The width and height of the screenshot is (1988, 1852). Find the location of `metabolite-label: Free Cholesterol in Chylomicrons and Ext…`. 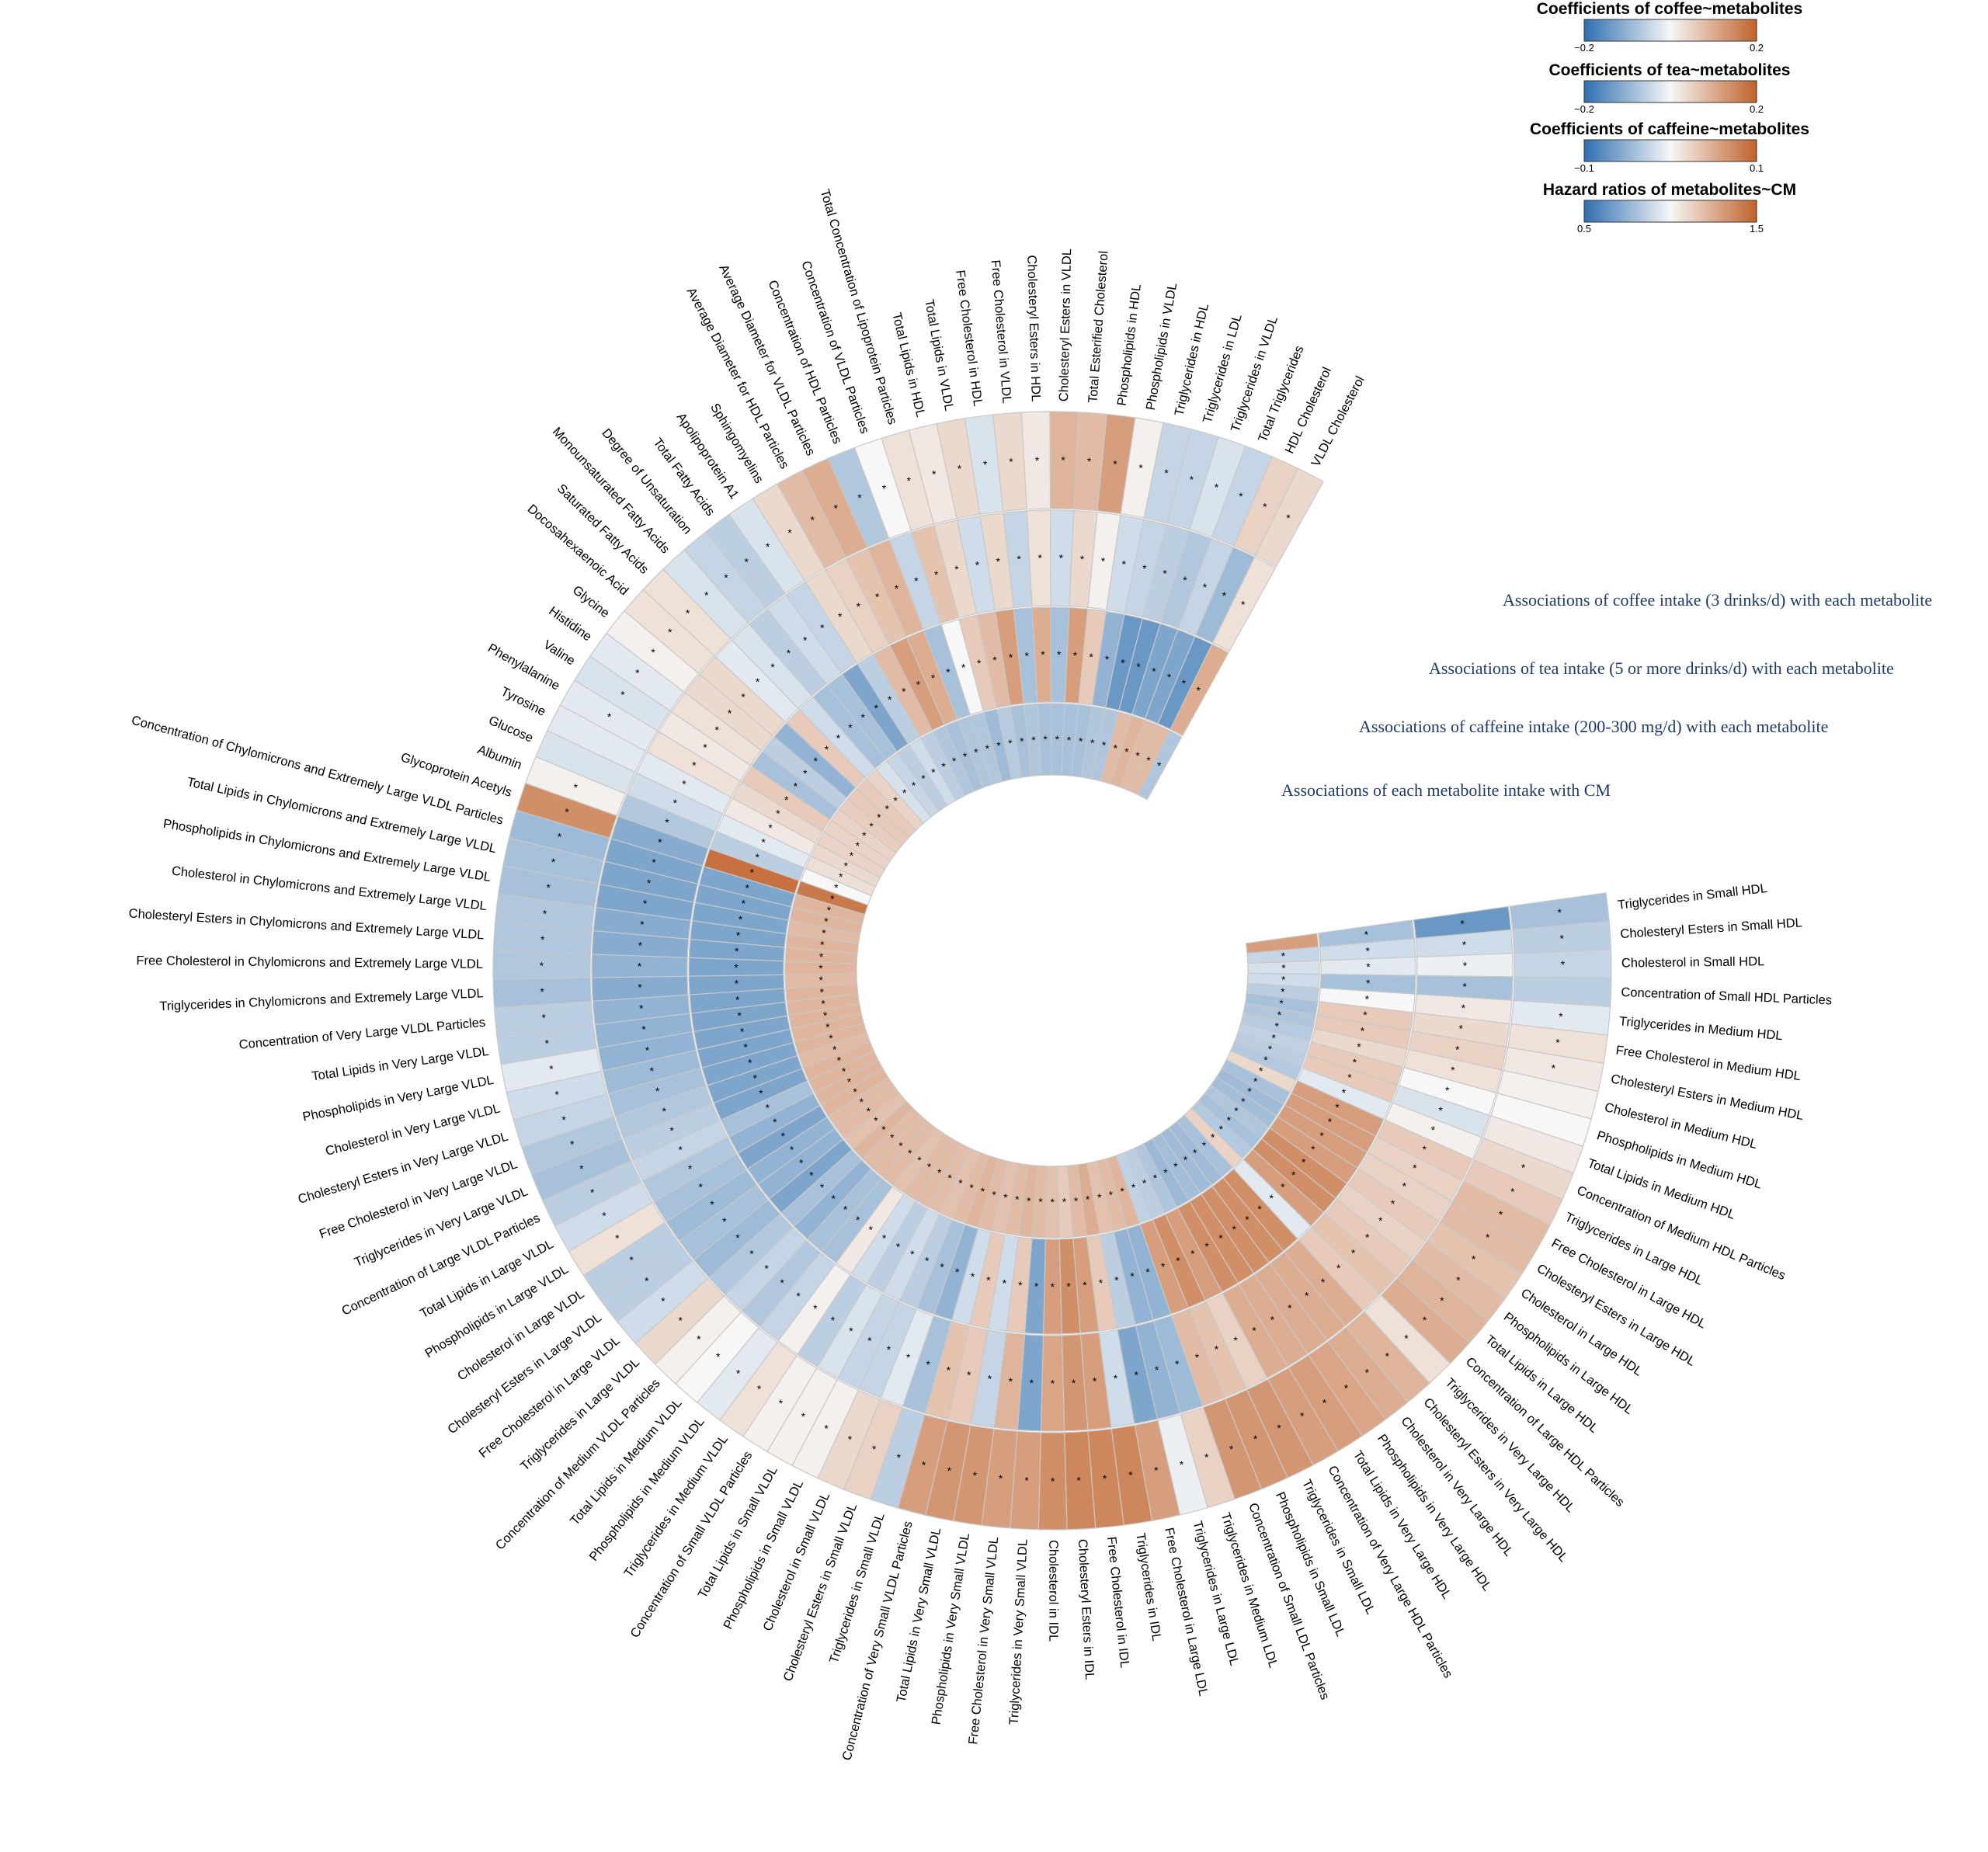

metabolite-label: Free Cholesterol in Chylomicrons and Ext… is located at coordinates (310, 962).